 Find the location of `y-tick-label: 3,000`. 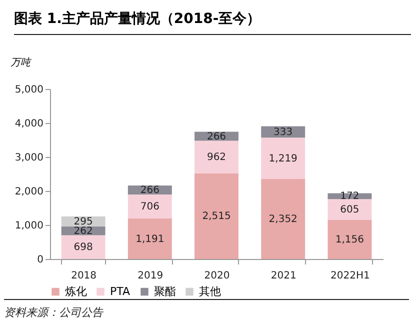

y-tick-label: 3,000 is located at coordinates (29, 158).